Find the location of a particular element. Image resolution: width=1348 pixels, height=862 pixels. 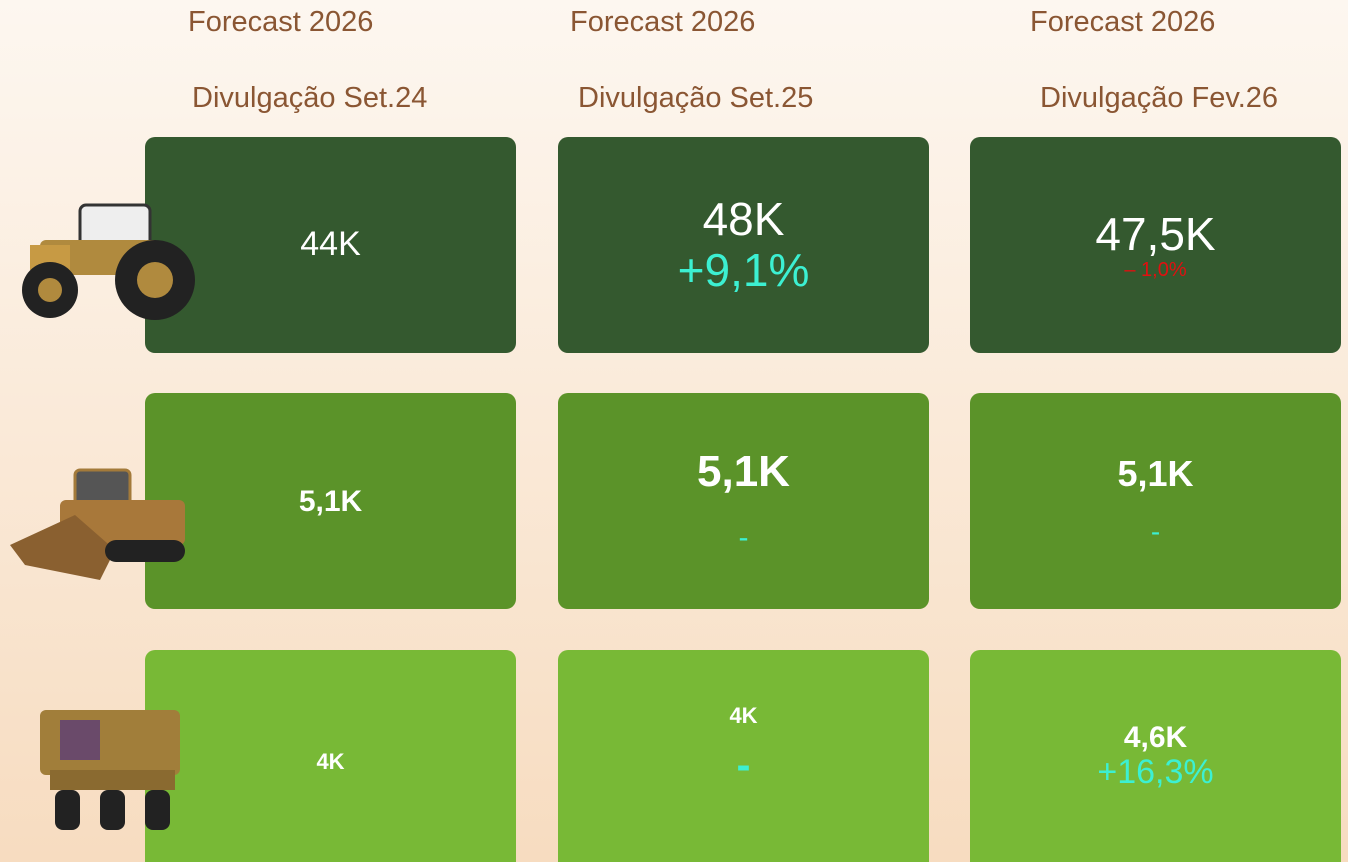

column-subtitle: Divulgação Fev.26 is located at coordinates (1159, 98).